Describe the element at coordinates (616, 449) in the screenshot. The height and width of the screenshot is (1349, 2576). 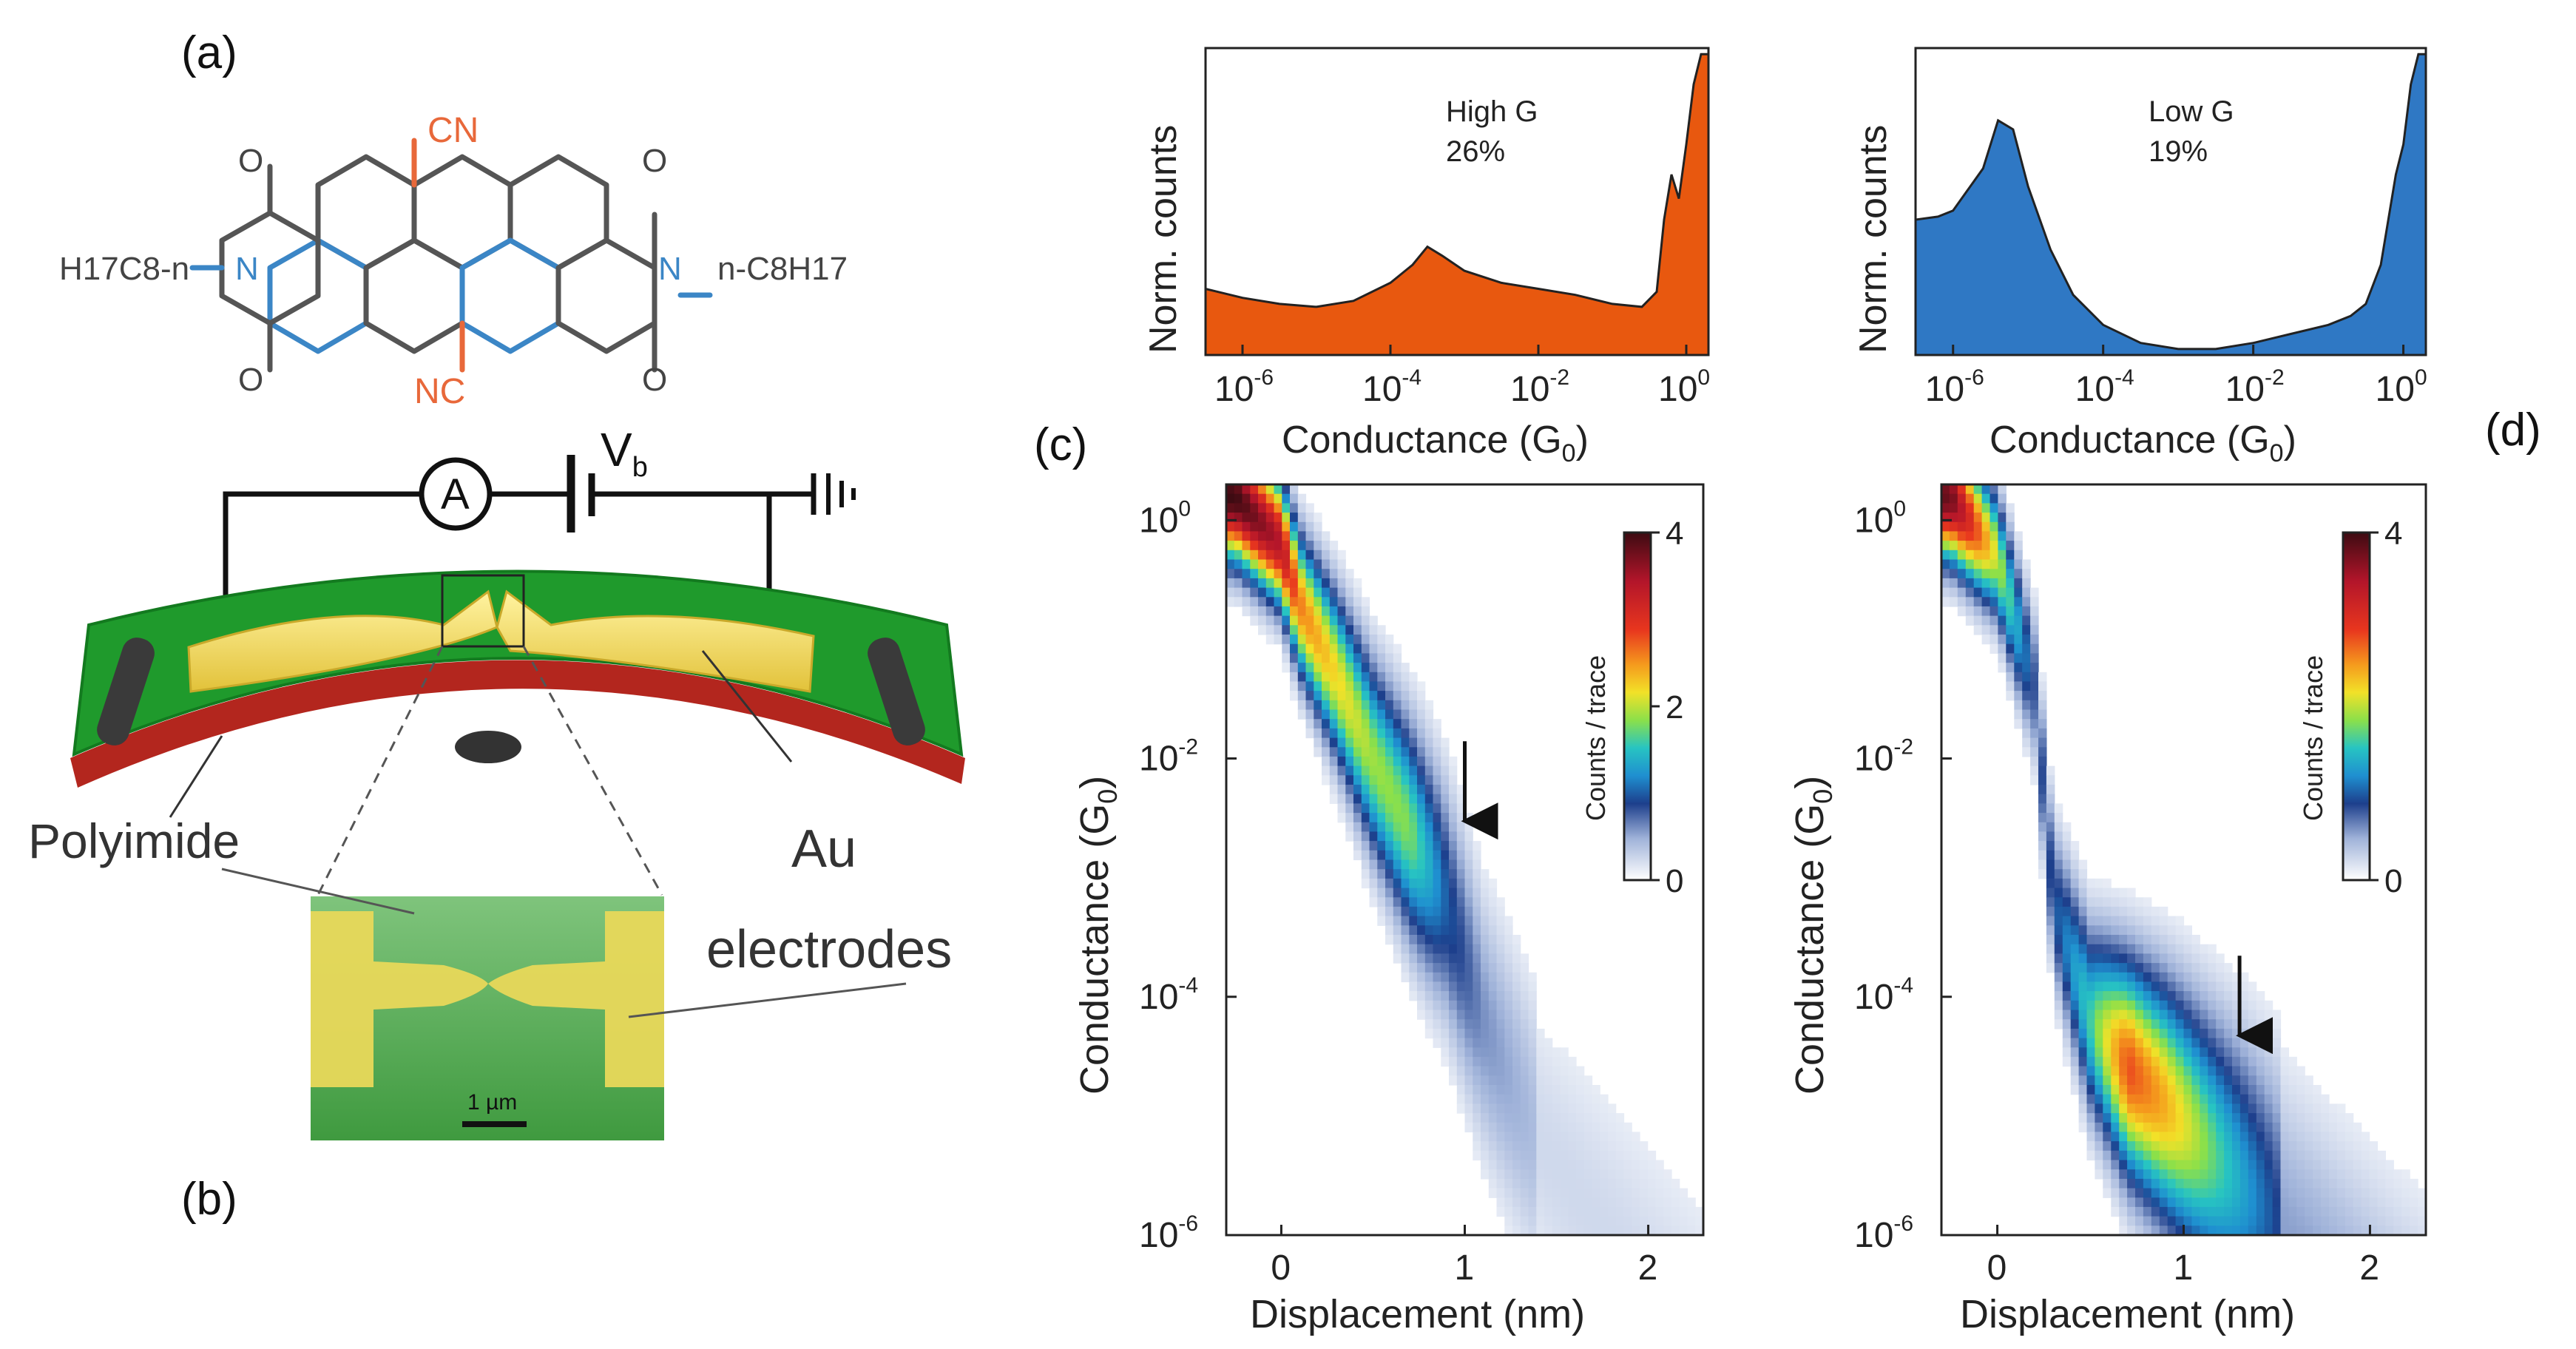
I see `bias-label-v: V` at that location.